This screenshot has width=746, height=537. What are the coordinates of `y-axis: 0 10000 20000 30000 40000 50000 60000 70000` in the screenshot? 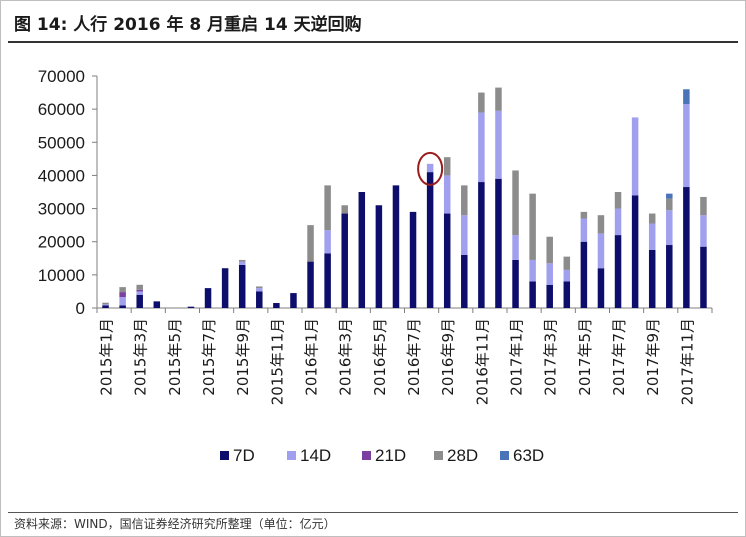 It's located at (68, 192).